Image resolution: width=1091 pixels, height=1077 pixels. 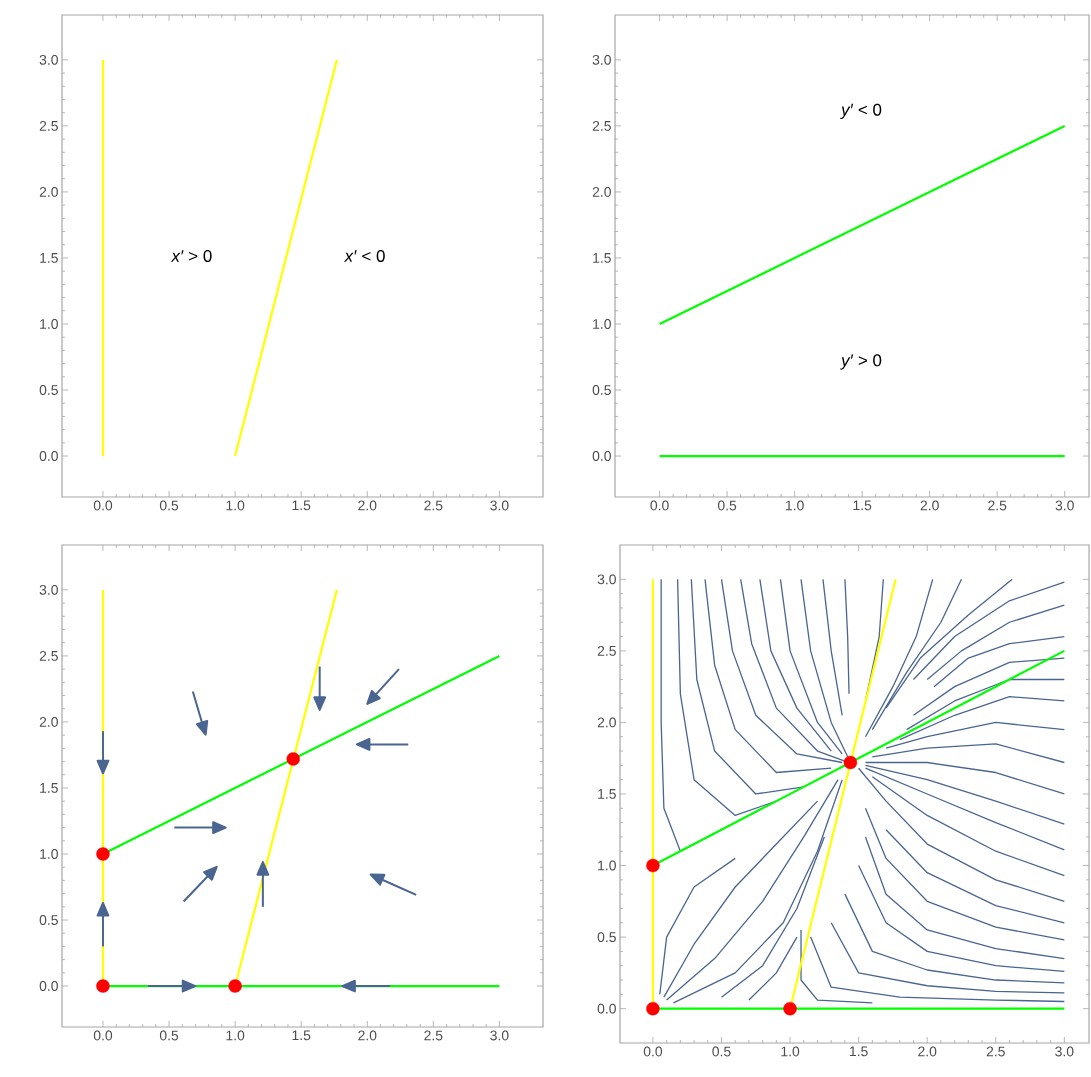 What do you see at coordinates (364, 255) in the screenshot?
I see `annotation: x′ < 0` at bounding box center [364, 255].